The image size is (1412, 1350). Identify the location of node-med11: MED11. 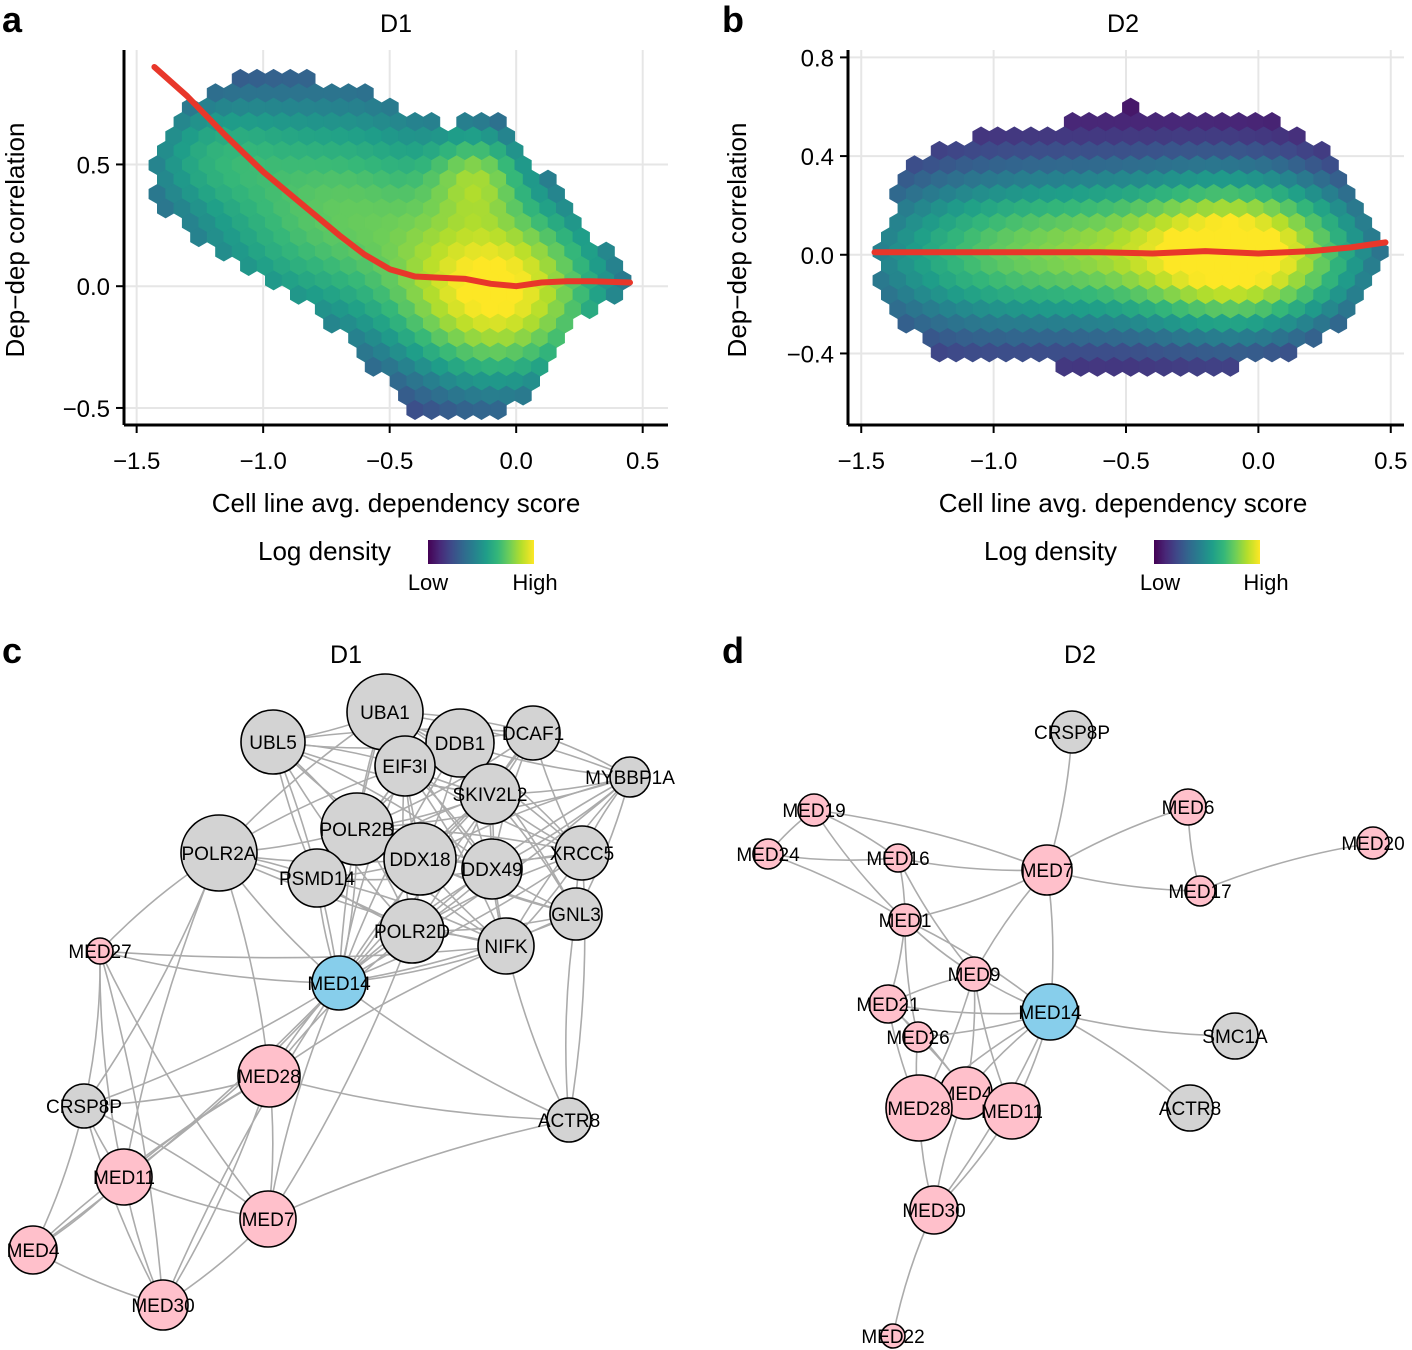
(1012, 1111).